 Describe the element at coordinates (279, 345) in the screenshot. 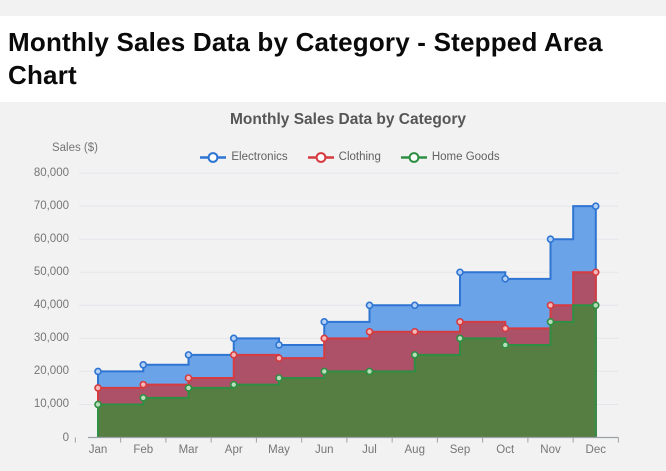

I see `data-point-electronics-may` at that location.